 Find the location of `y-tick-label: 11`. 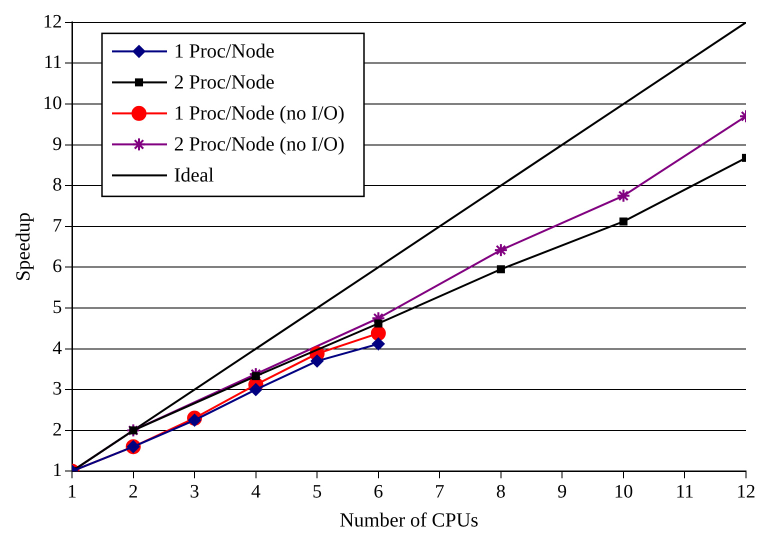

y-tick-label: 11 is located at coordinates (53, 63).